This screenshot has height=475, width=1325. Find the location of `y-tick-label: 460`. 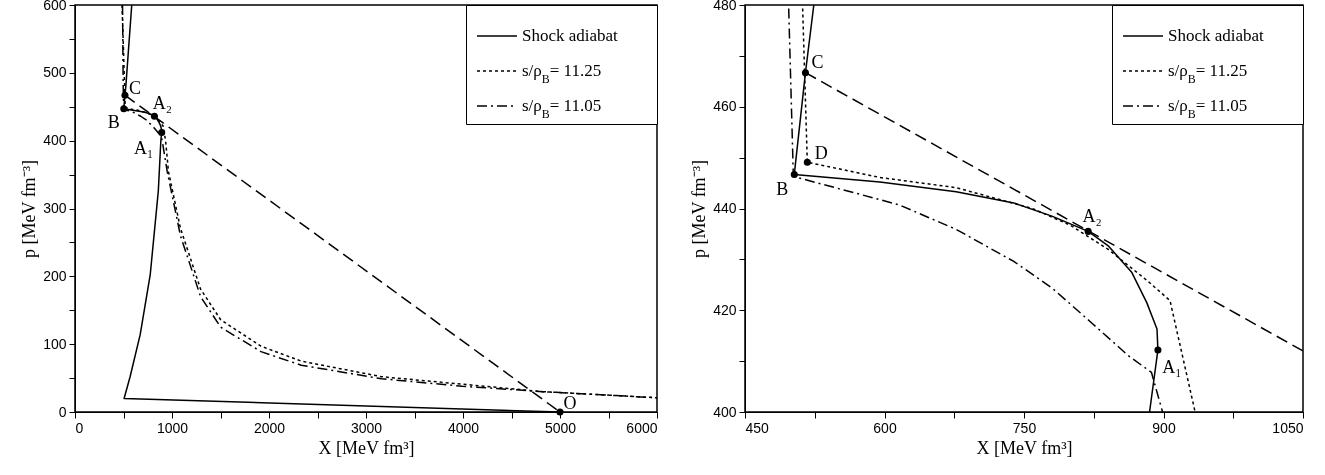

y-tick-label: 460 is located at coordinates (725, 106).